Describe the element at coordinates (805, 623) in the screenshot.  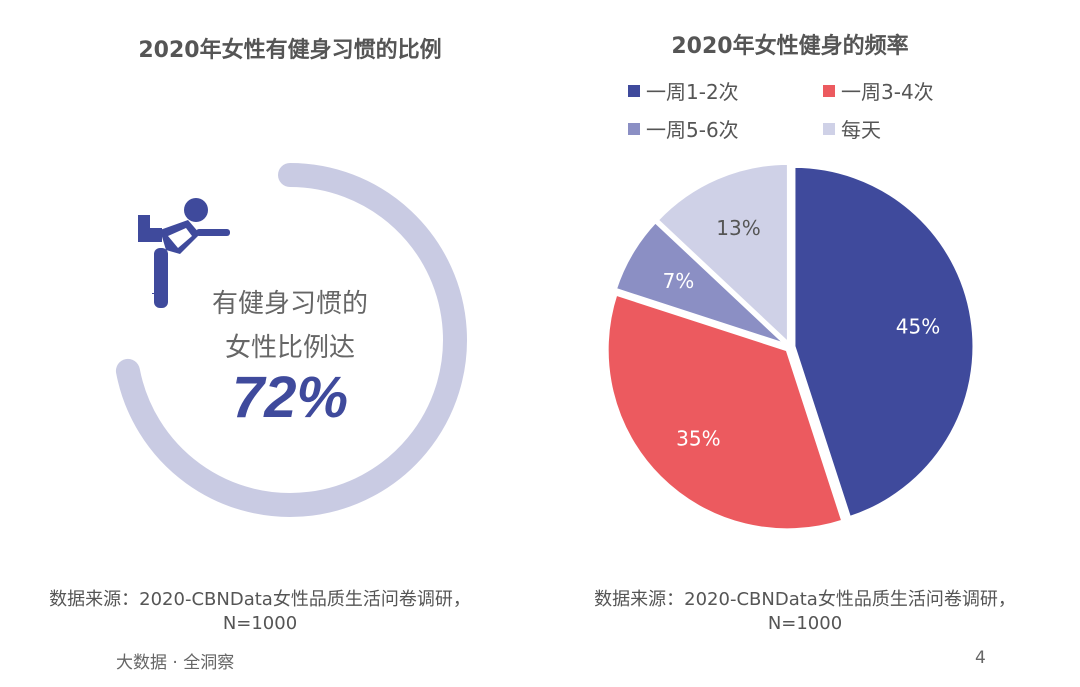
I see `chart-sample: N=1000` at that location.